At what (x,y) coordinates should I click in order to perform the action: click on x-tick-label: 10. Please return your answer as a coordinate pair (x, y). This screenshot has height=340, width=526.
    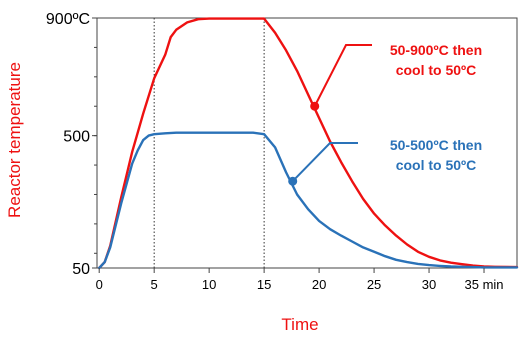
    Looking at the image, I should click on (209, 284).